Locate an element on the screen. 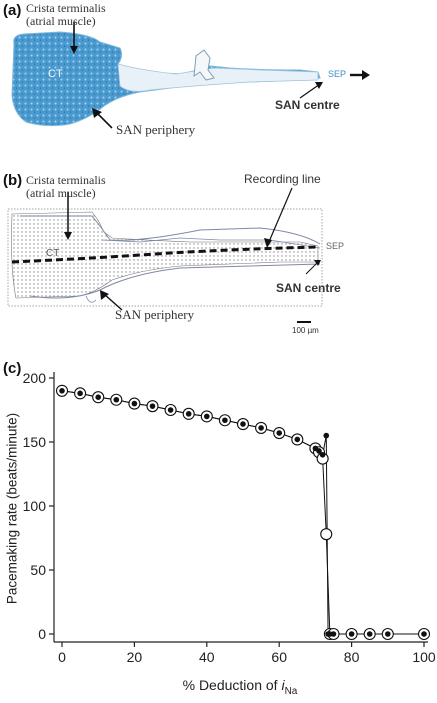  panel-a-crista-label-1: Crista terminalis is located at coordinates (66, 8).